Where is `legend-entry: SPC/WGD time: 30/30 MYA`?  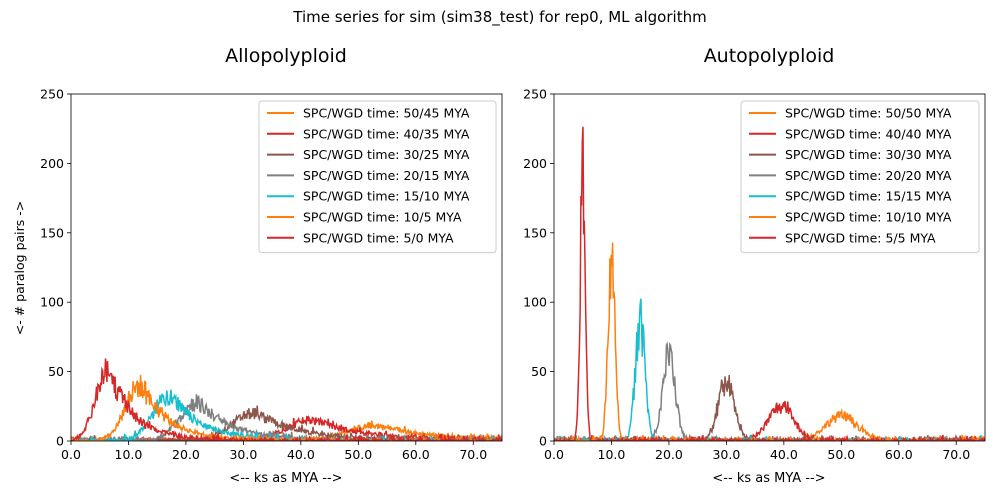 legend-entry: SPC/WGD time: 30/30 MYA is located at coordinates (868, 154).